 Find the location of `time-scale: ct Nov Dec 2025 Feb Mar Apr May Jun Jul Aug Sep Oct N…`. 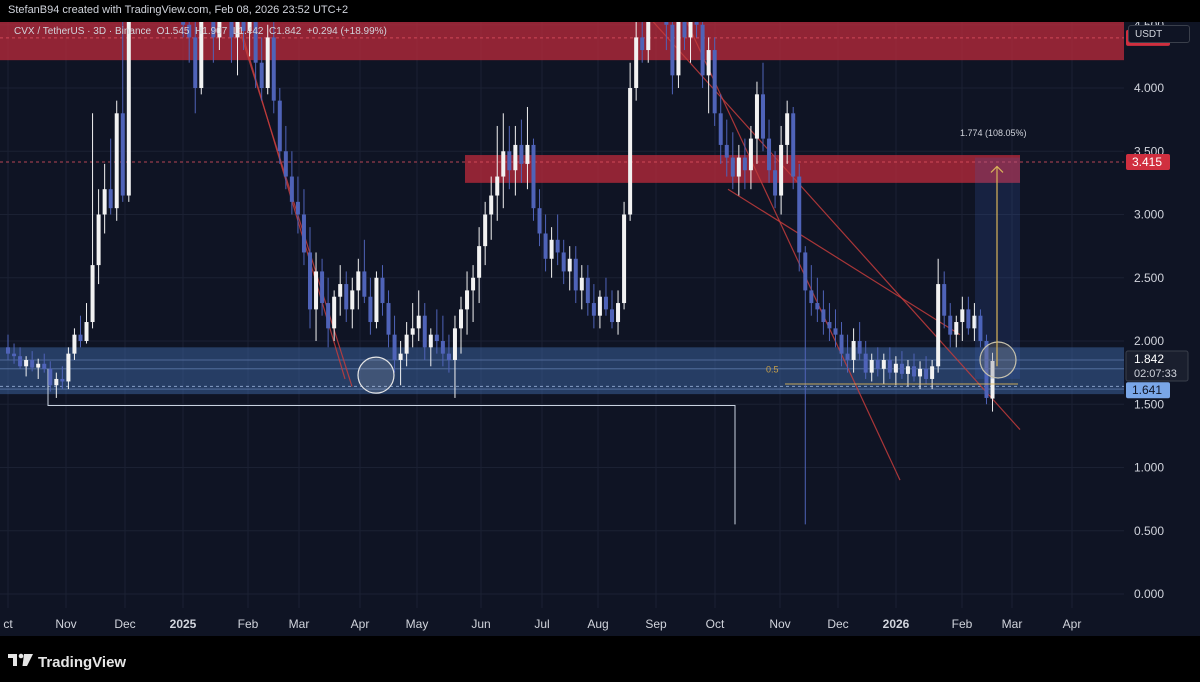

time-scale: ct Nov Dec 2025 Feb Mar Apr May Jun Jul Aug Sep Oct N… is located at coordinates (542, 624).